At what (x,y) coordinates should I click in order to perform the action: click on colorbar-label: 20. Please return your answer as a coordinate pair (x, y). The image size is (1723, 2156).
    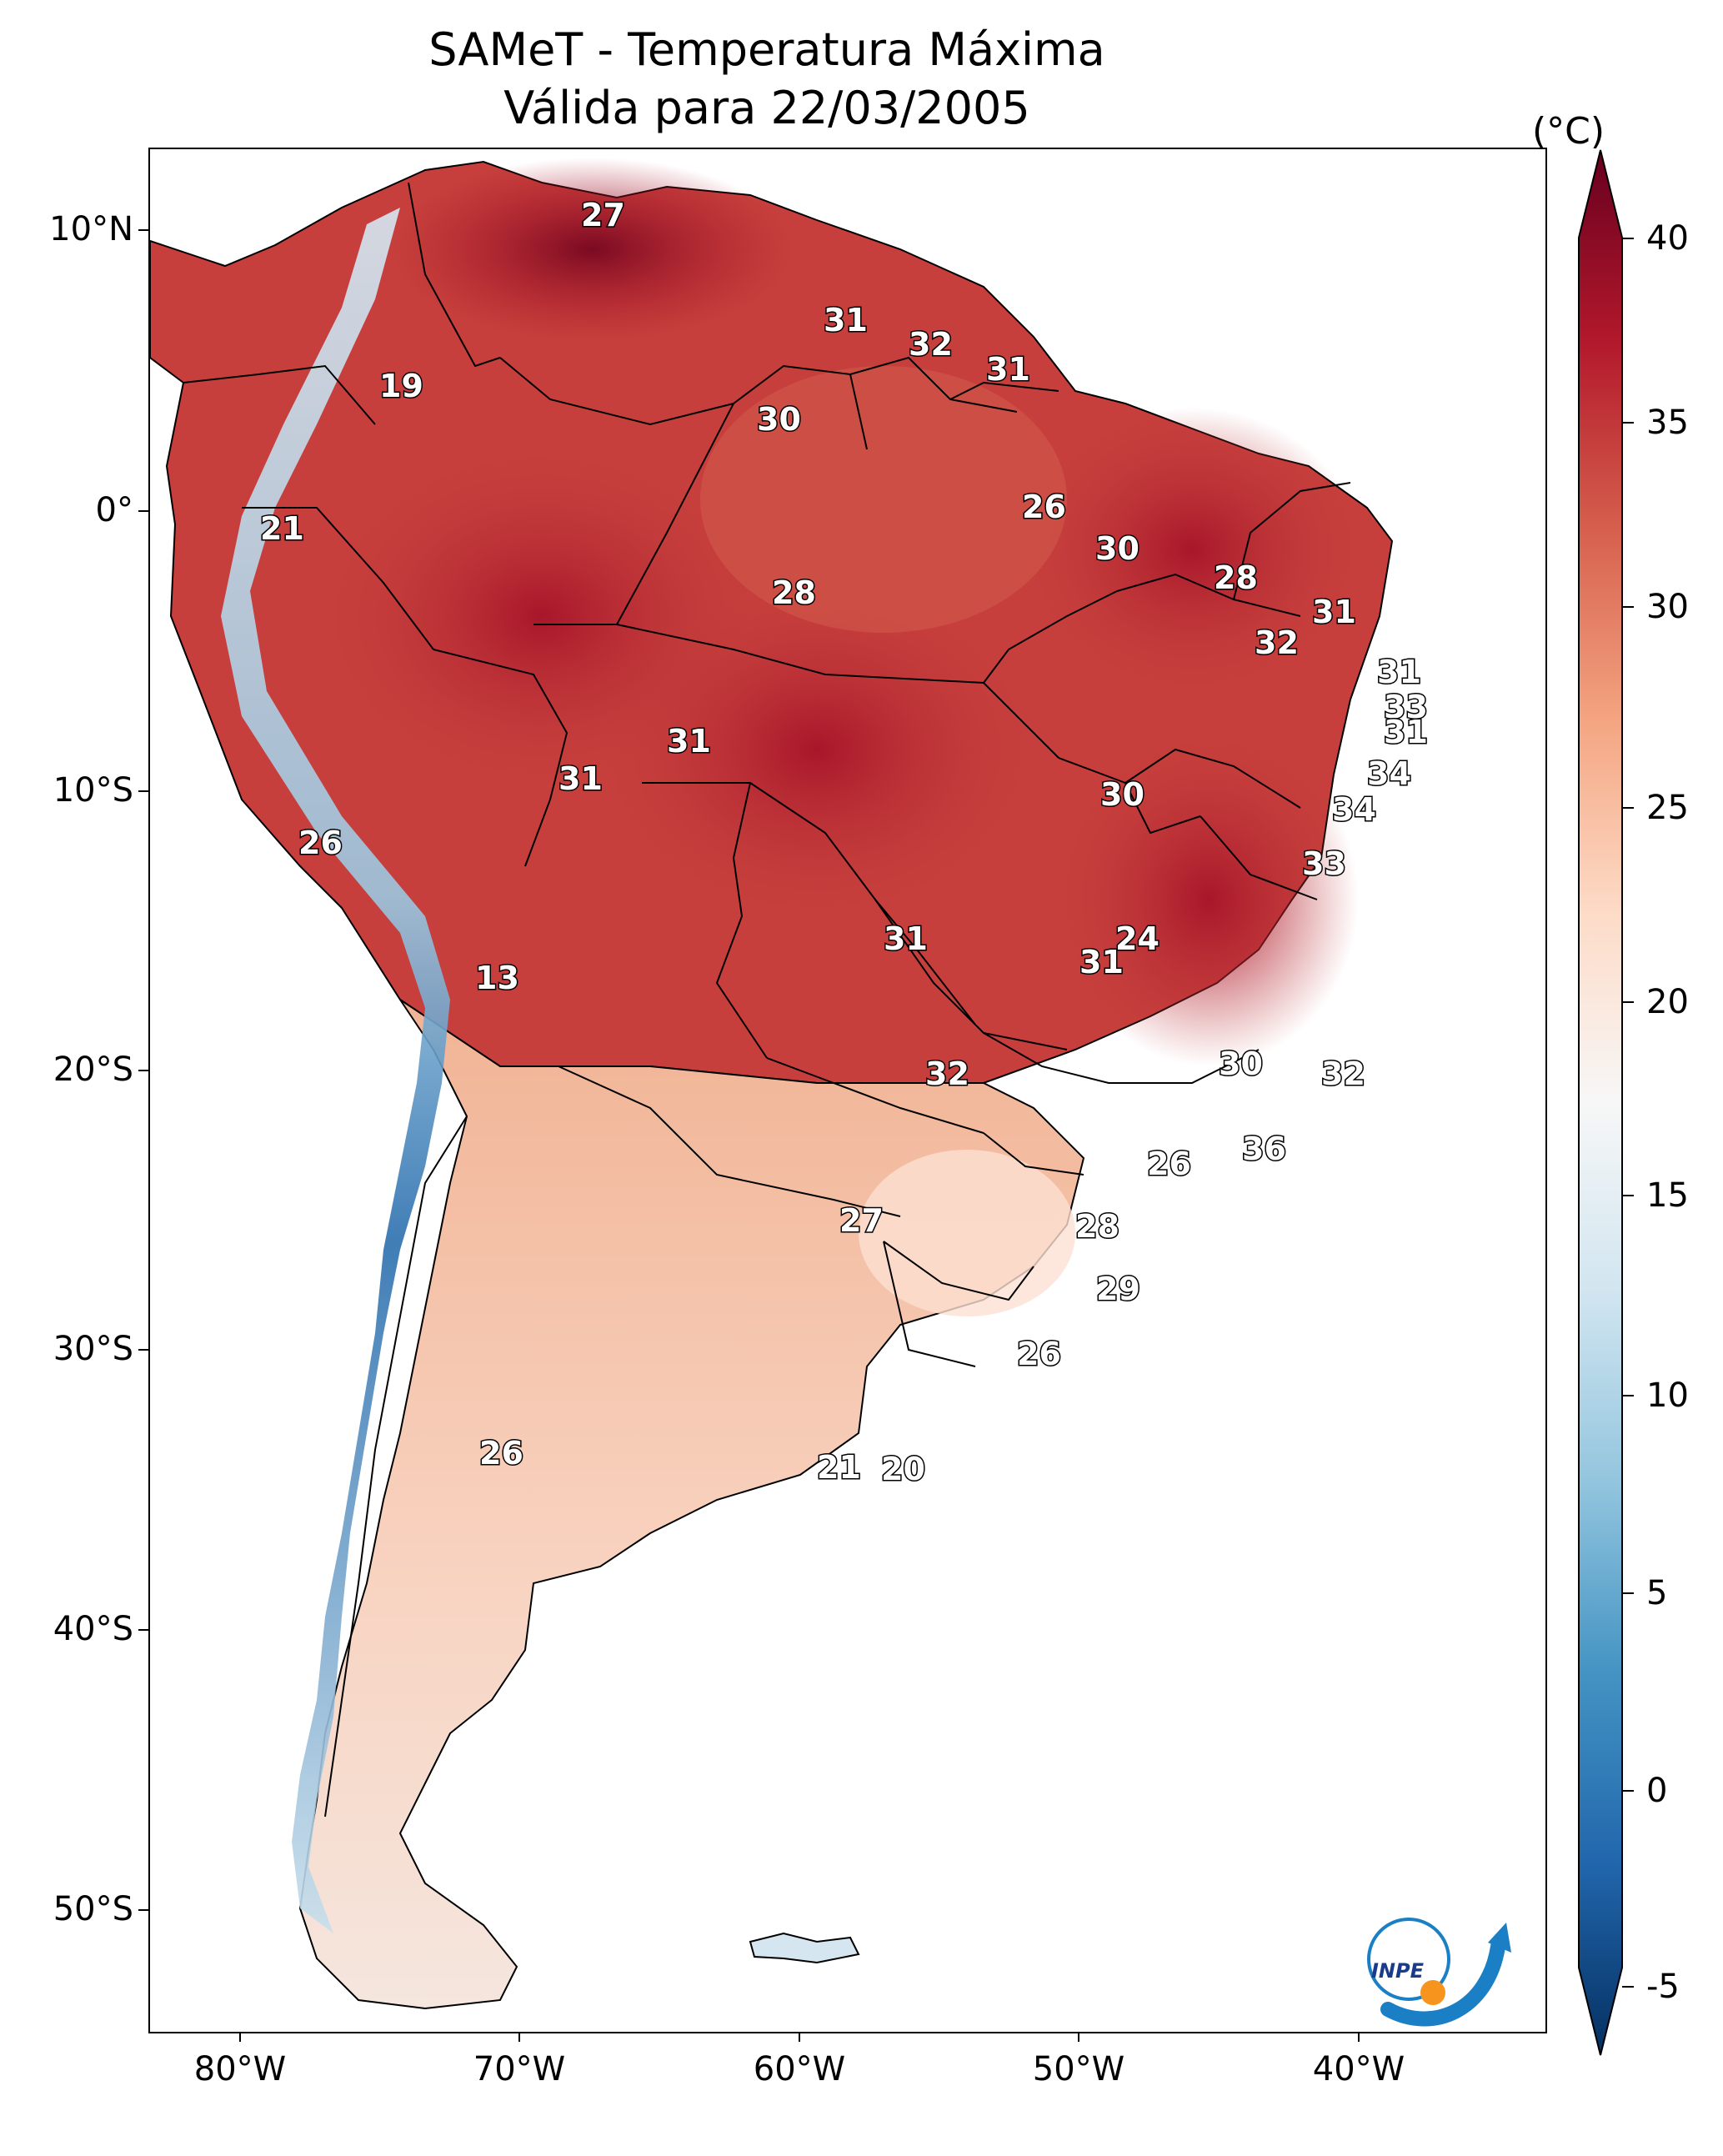
    Looking at the image, I should click on (1667, 1002).